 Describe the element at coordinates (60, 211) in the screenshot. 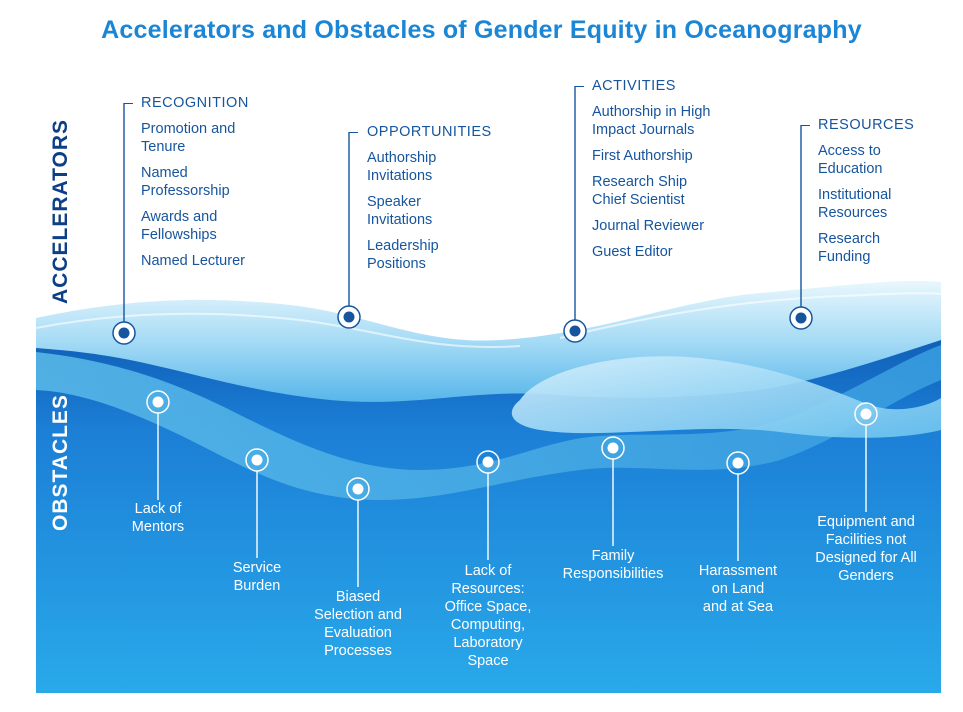

I see `accelerators-label: ACCELERATORS` at that location.